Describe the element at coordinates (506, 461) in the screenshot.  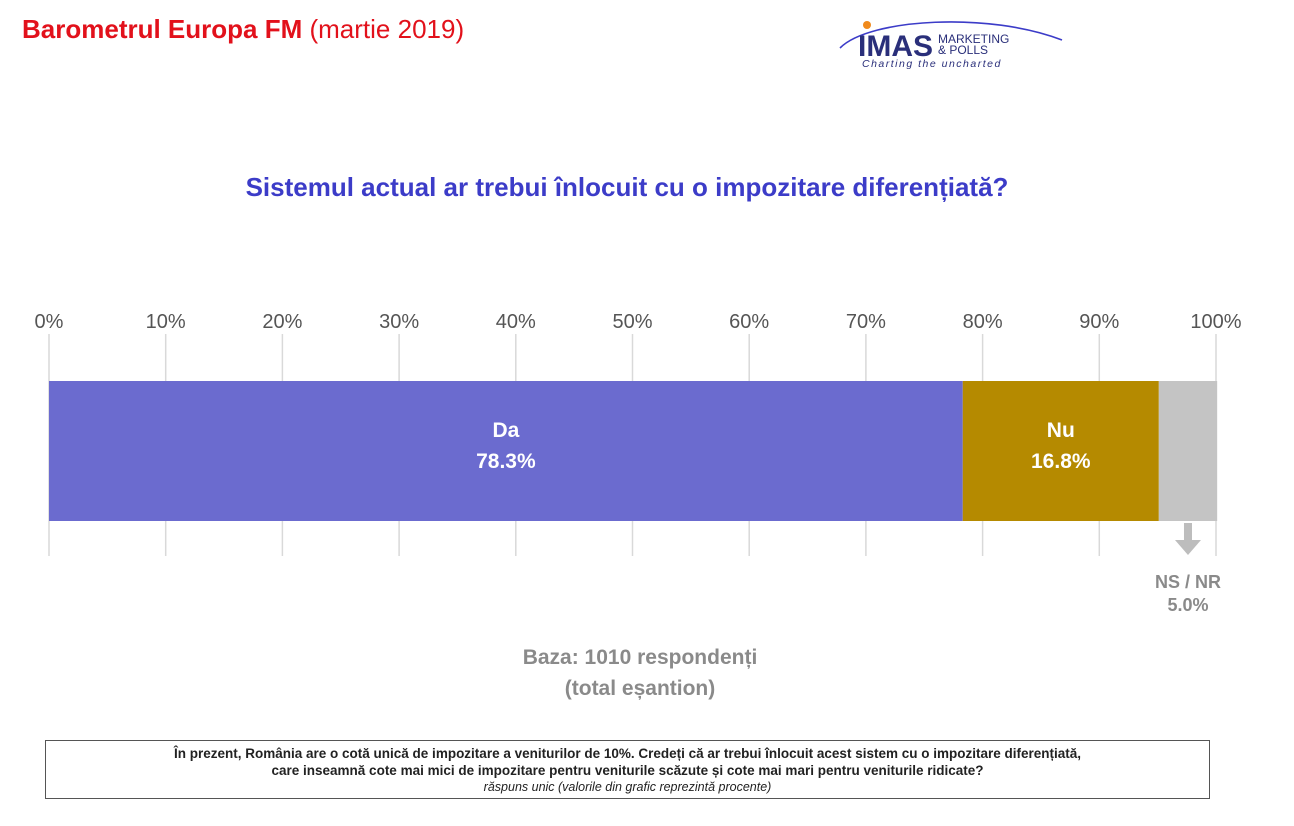
I see `segment-value-label: 78.3%` at that location.